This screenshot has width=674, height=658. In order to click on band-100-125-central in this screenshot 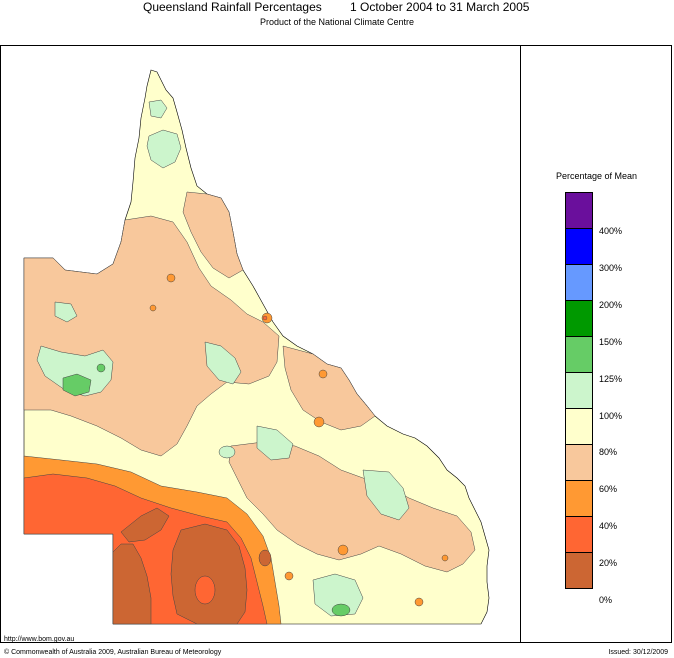, I will do `click(223, 363)`.